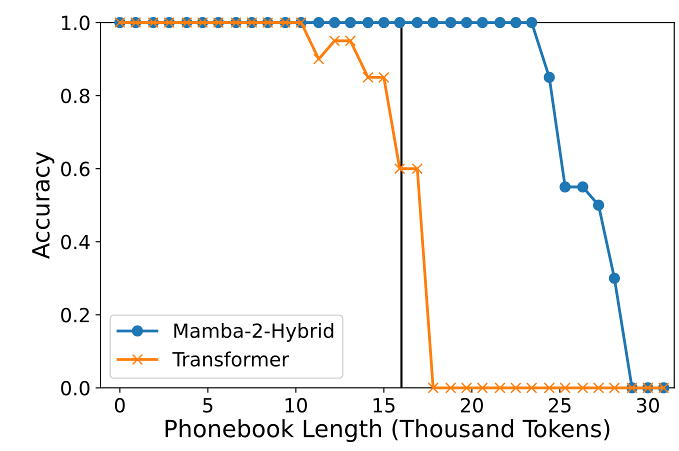 The width and height of the screenshot is (679, 451). Describe the element at coordinates (231, 359) in the screenshot. I see `legend-label: Transformer` at that location.